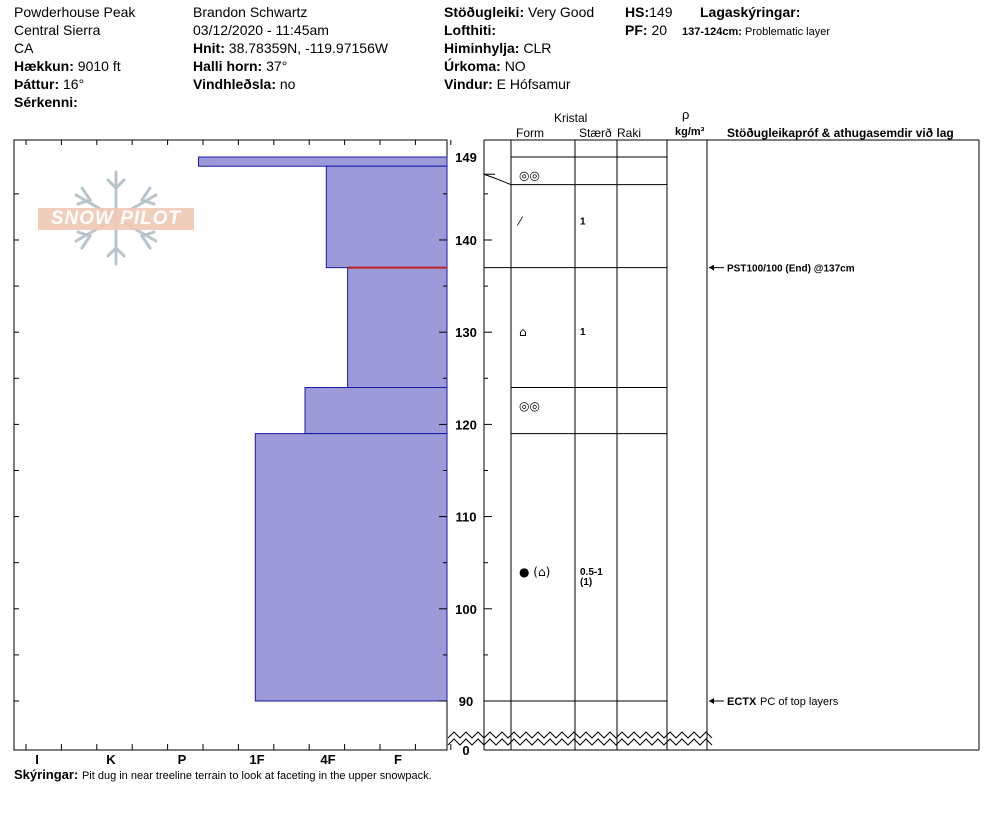 The width and height of the screenshot is (994, 840). What do you see at coordinates (472, 66) in the screenshot?
I see `precip-label: Úrkoma:` at bounding box center [472, 66].